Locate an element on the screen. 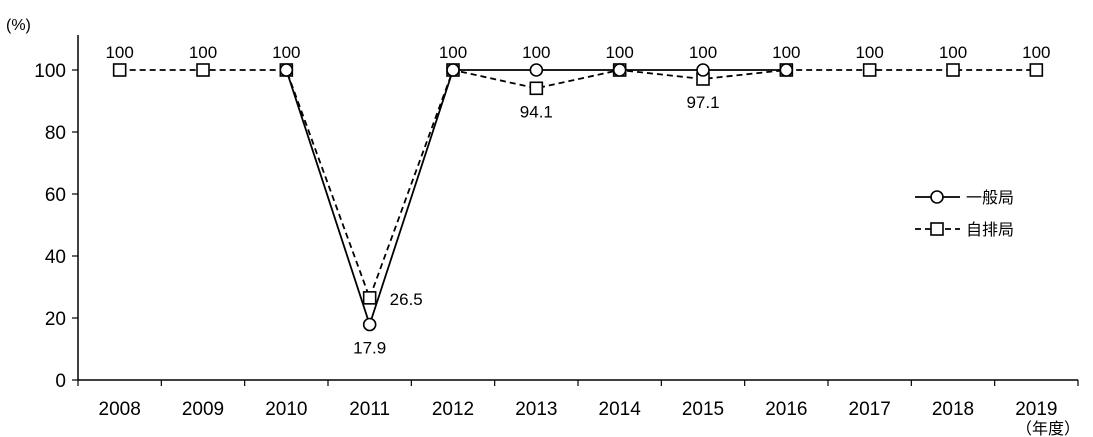  x-tick-label: 2014 is located at coordinates (620, 409).